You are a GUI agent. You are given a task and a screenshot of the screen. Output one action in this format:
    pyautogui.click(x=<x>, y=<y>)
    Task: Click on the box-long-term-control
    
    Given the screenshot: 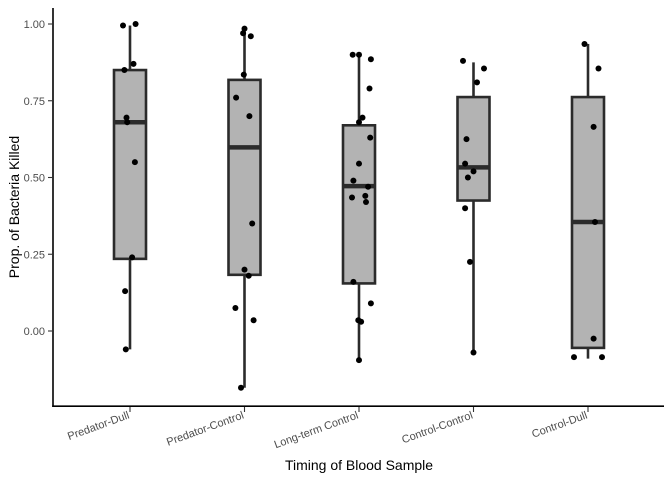 What is the action you would take?
    pyautogui.click(x=359, y=207)
    